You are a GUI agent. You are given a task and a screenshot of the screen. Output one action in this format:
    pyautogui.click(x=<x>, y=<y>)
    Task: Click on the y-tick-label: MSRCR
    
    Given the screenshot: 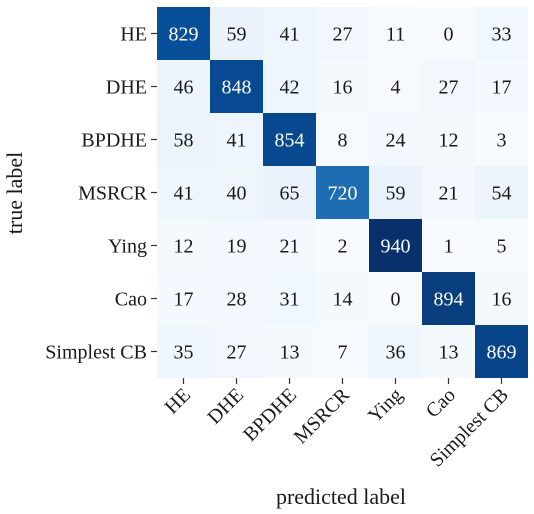 What is the action you would take?
    pyautogui.click(x=113, y=194)
    